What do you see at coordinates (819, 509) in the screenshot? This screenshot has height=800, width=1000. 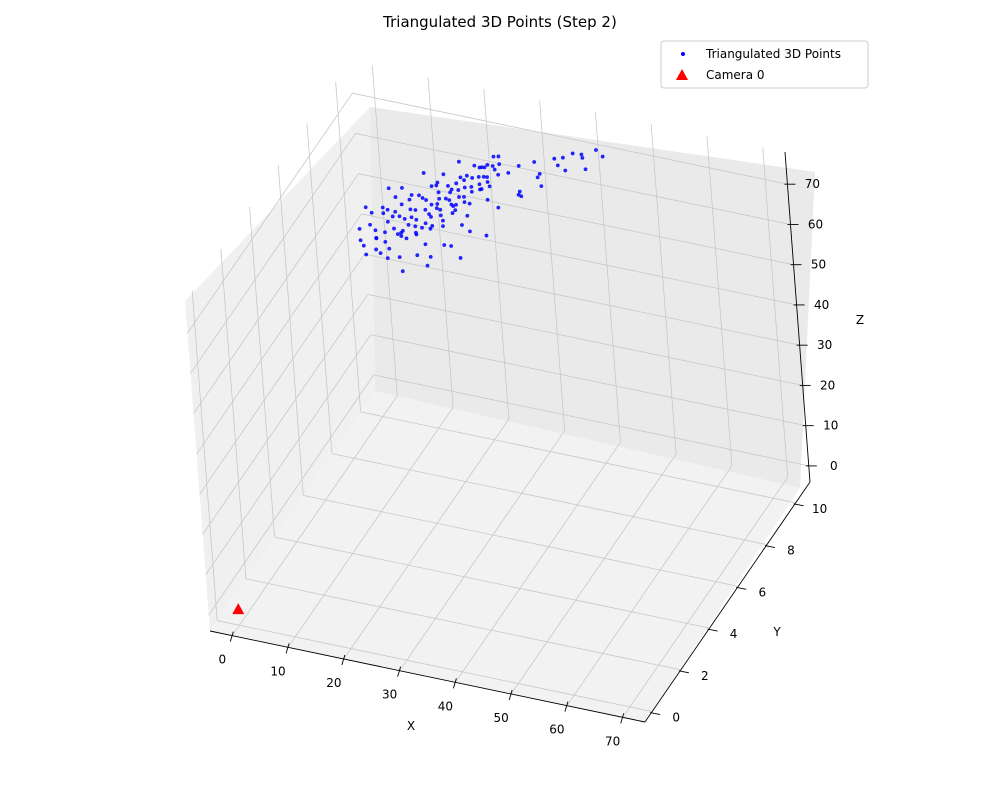 I see `y-tick-label: 10` at bounding box center [819, 509].